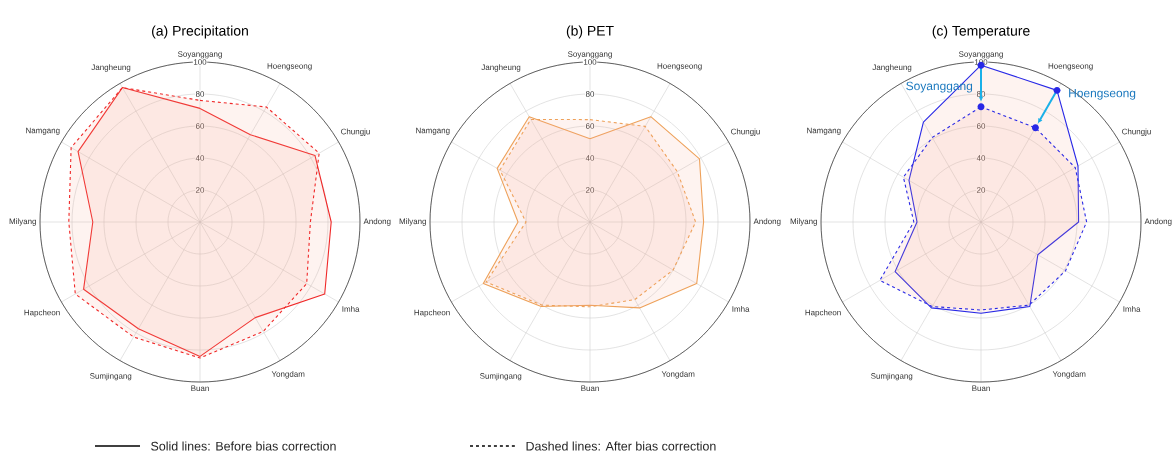 Image resolution: width=1173 pixels, height=458 pixels. I want to click on text: Hoengseong, so click(1102, 94).